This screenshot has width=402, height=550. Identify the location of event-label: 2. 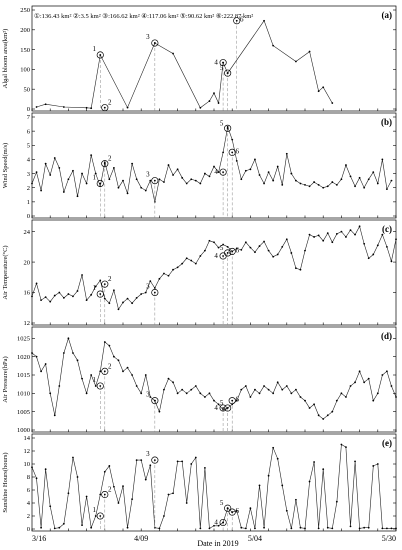
(110, 366).